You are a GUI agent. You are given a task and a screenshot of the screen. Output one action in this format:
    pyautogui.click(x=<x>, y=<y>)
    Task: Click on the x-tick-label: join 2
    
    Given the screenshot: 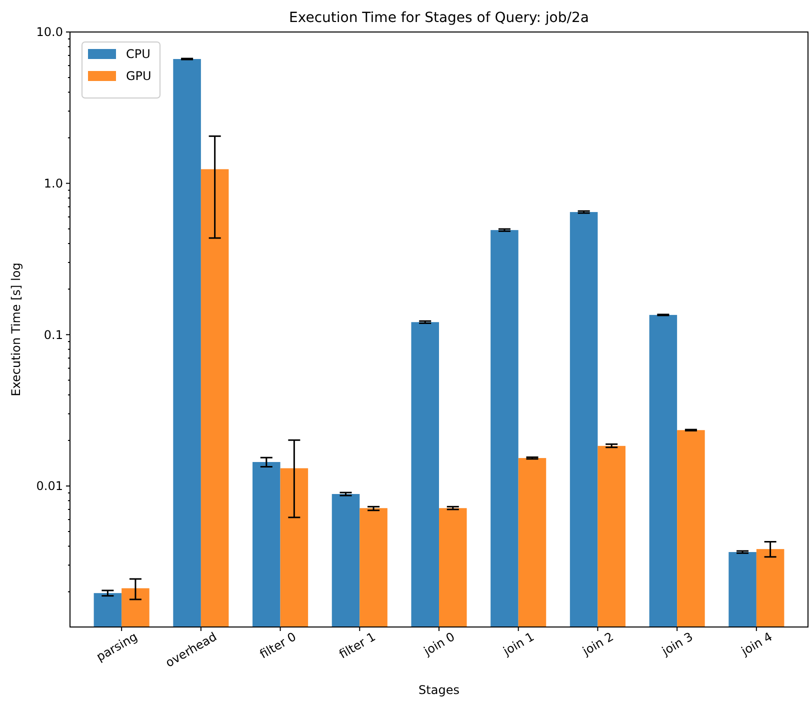 What is the action you would take?
    pyautogui.click(x=597, y=644)
    